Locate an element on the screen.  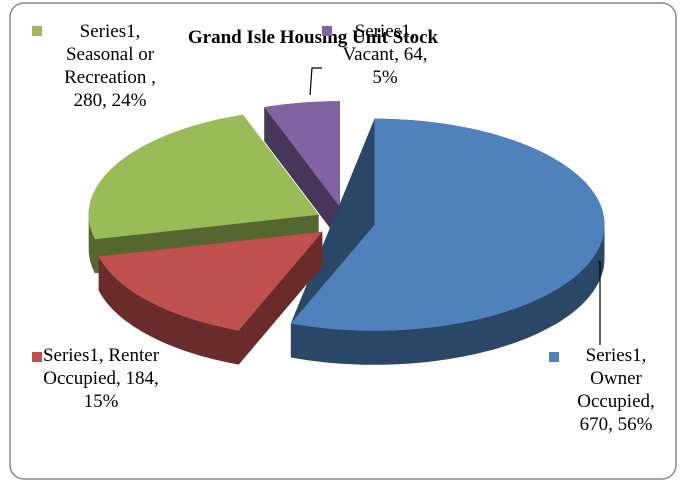
chart-title: Grand Isle Housing Unit Stock is located at coordinates (313, 37).